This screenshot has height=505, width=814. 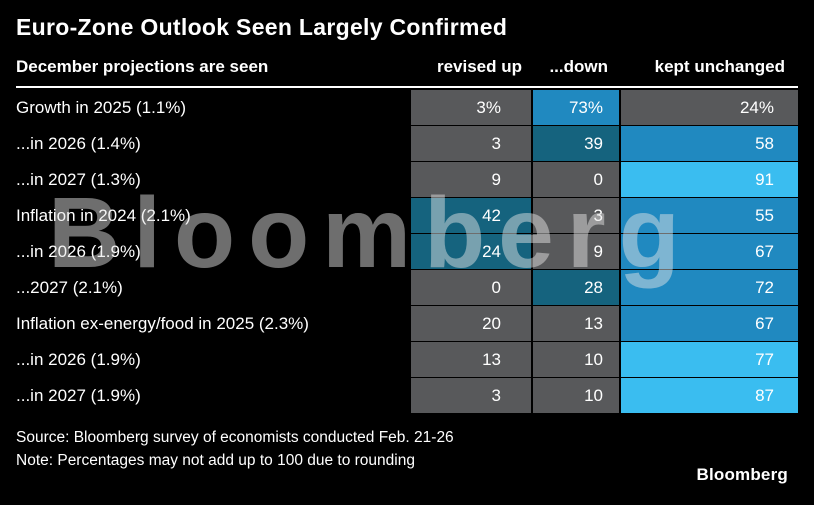 I want to click on row-label: Inflation ex-energy/food in 2025 (2.3%), so click(x=162, y=323).